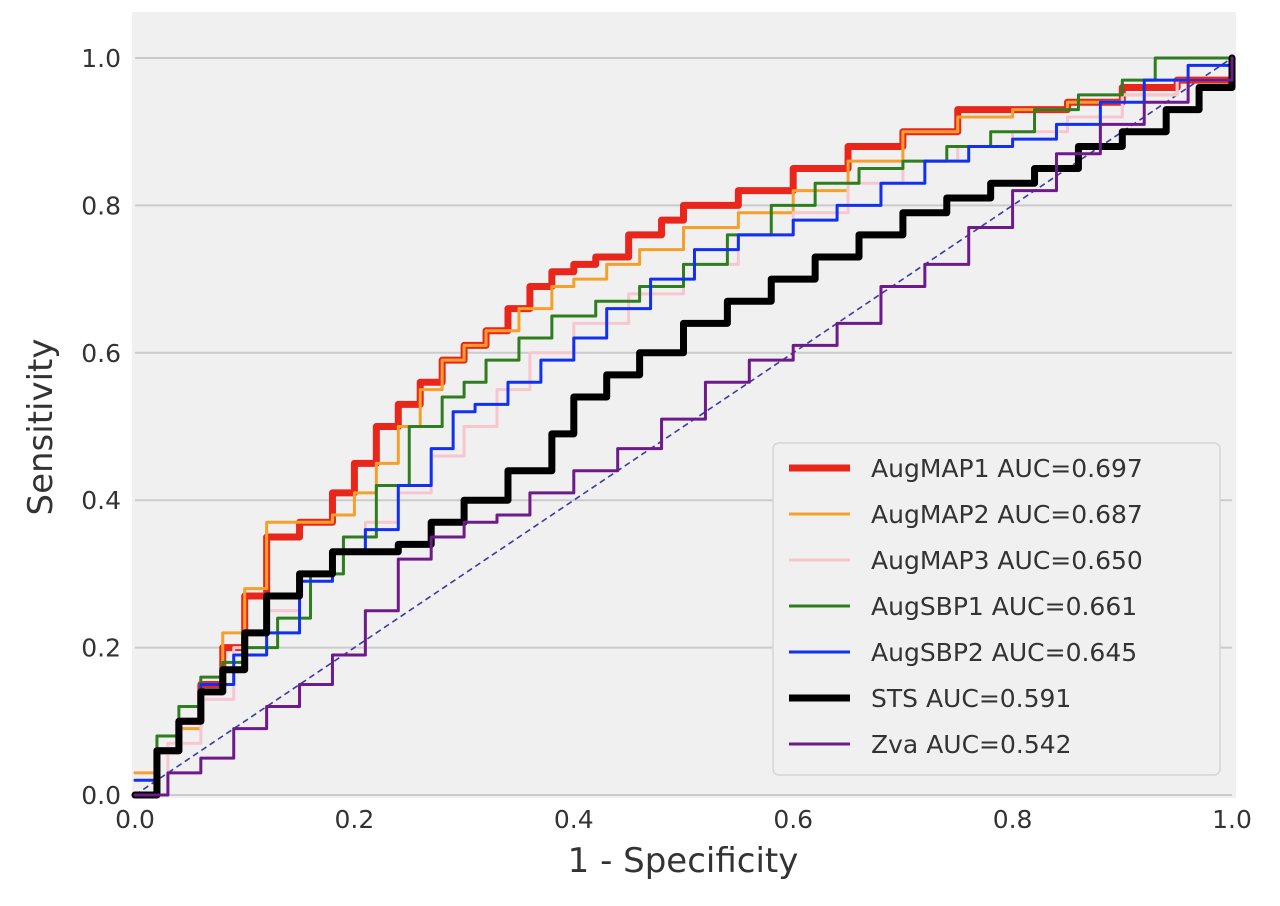 The width and height of the screenshot is (1280, 906). Describe the element at coordinates (793, 819) in the screenshot. I see `x-tick-label-3: 0.6` at that location.